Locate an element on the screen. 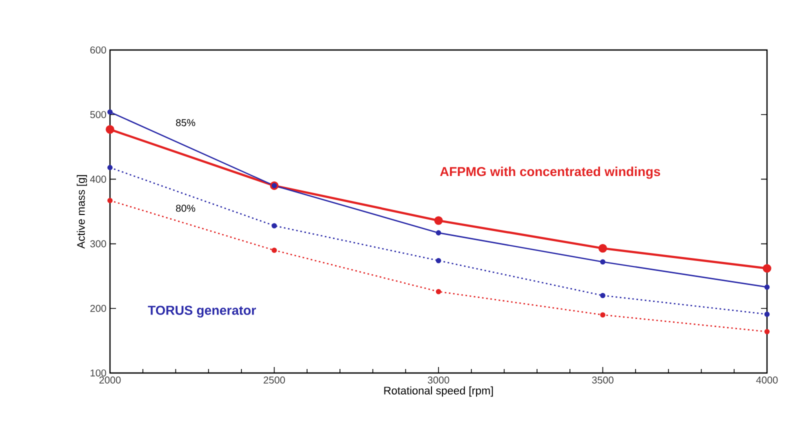  text: AFPMG with concentrated windings is located at coordinates (550, 172).